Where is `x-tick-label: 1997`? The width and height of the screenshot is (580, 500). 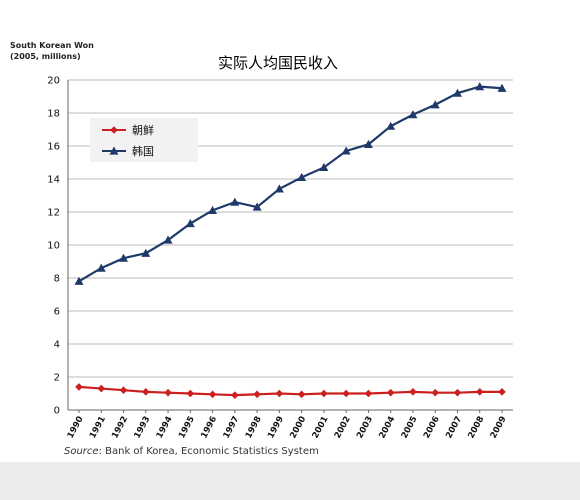
x-tick-label: 1997 is located at coordinates (232, 428).